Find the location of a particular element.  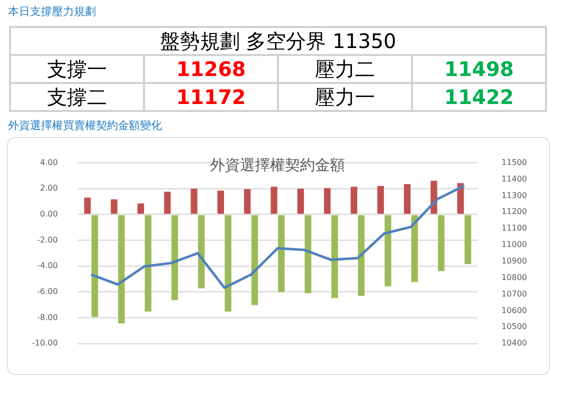

text: 壓力一 is located at coordinates (345, 97).